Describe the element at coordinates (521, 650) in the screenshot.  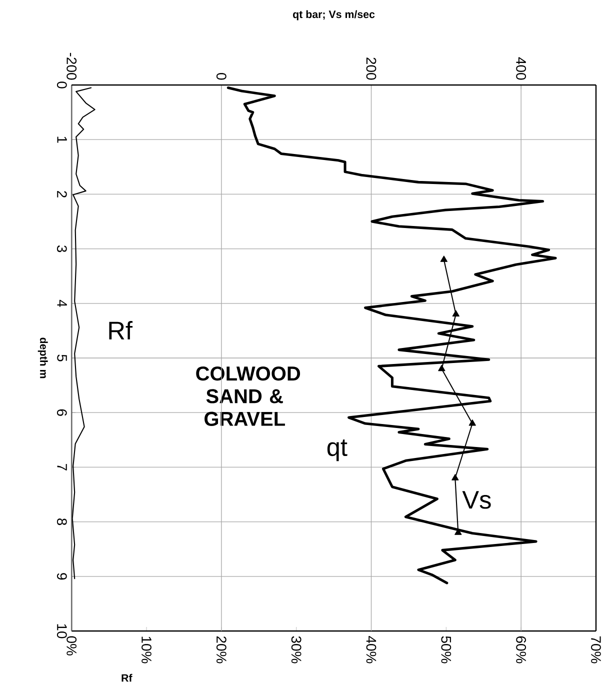
I see `x-tick-label: 60%` at that location.